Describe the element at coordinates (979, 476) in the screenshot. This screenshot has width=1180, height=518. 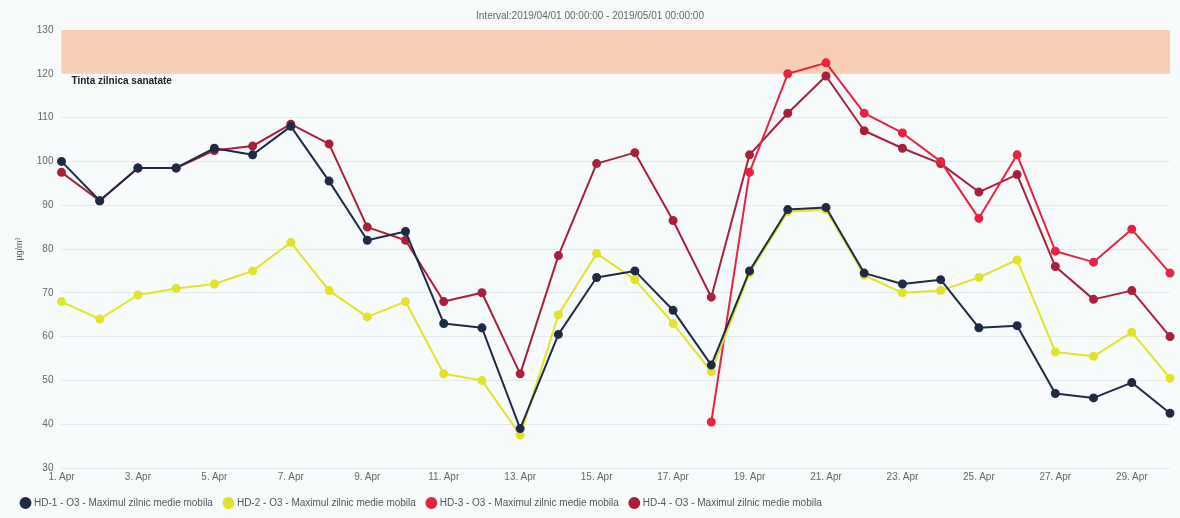
I see `x-tick-label: 25. Apr` at that location.